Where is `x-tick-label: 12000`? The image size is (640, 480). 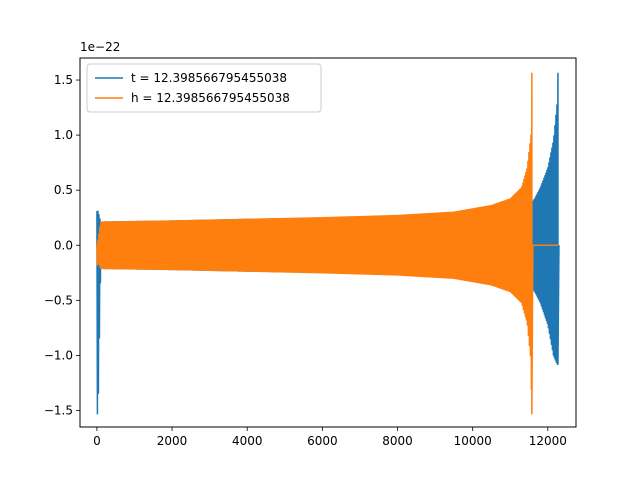 x-tick-label: 12000 is located at coordinates (548, 441).